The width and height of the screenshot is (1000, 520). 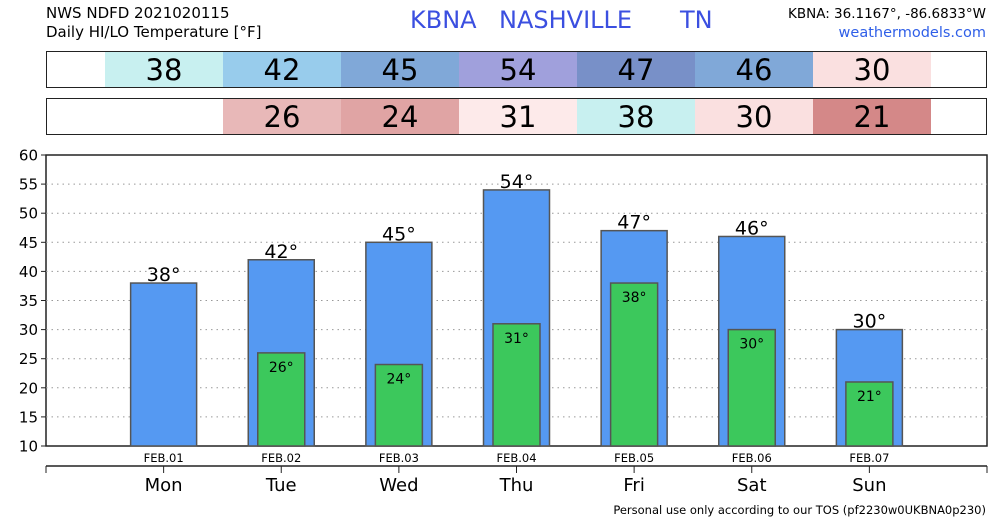 What do you see at coordinates (163, 364) in the screenshot?
I see `high-temp-bar` at bounding box center [163, 364].